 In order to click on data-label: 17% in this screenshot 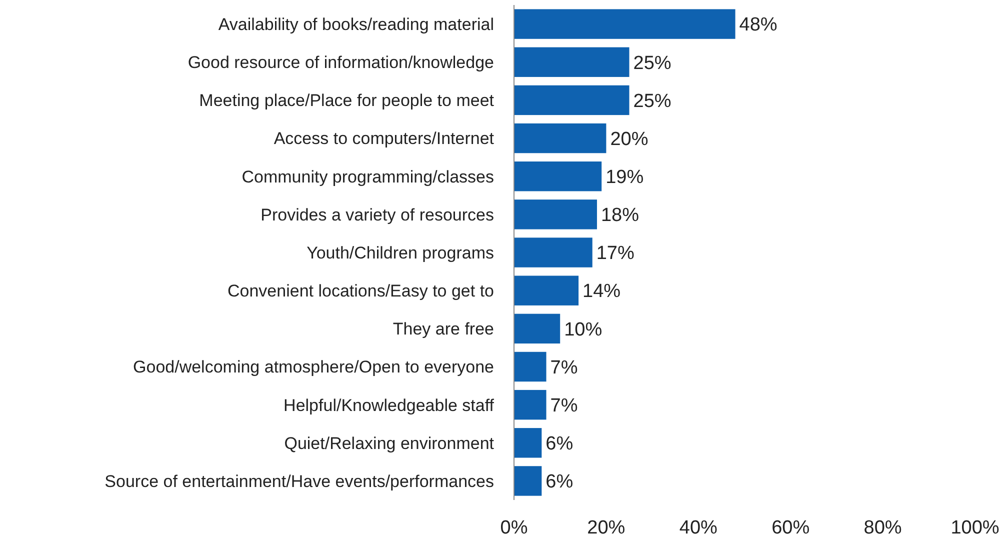, I will do `click(615, 253)`.